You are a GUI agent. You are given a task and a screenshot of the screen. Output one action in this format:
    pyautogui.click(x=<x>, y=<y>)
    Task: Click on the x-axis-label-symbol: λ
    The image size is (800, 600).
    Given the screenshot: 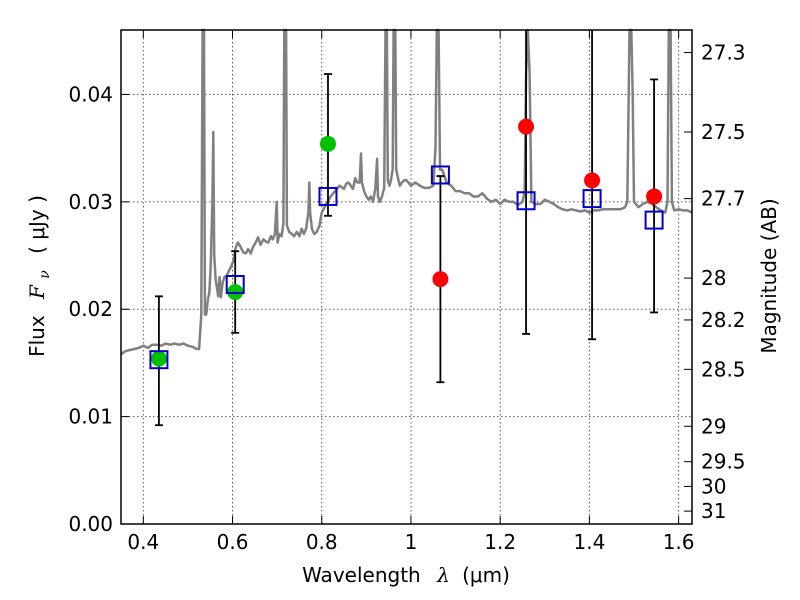 What is the action you would take?
    pyautogui.click(x=443, y=575)
    